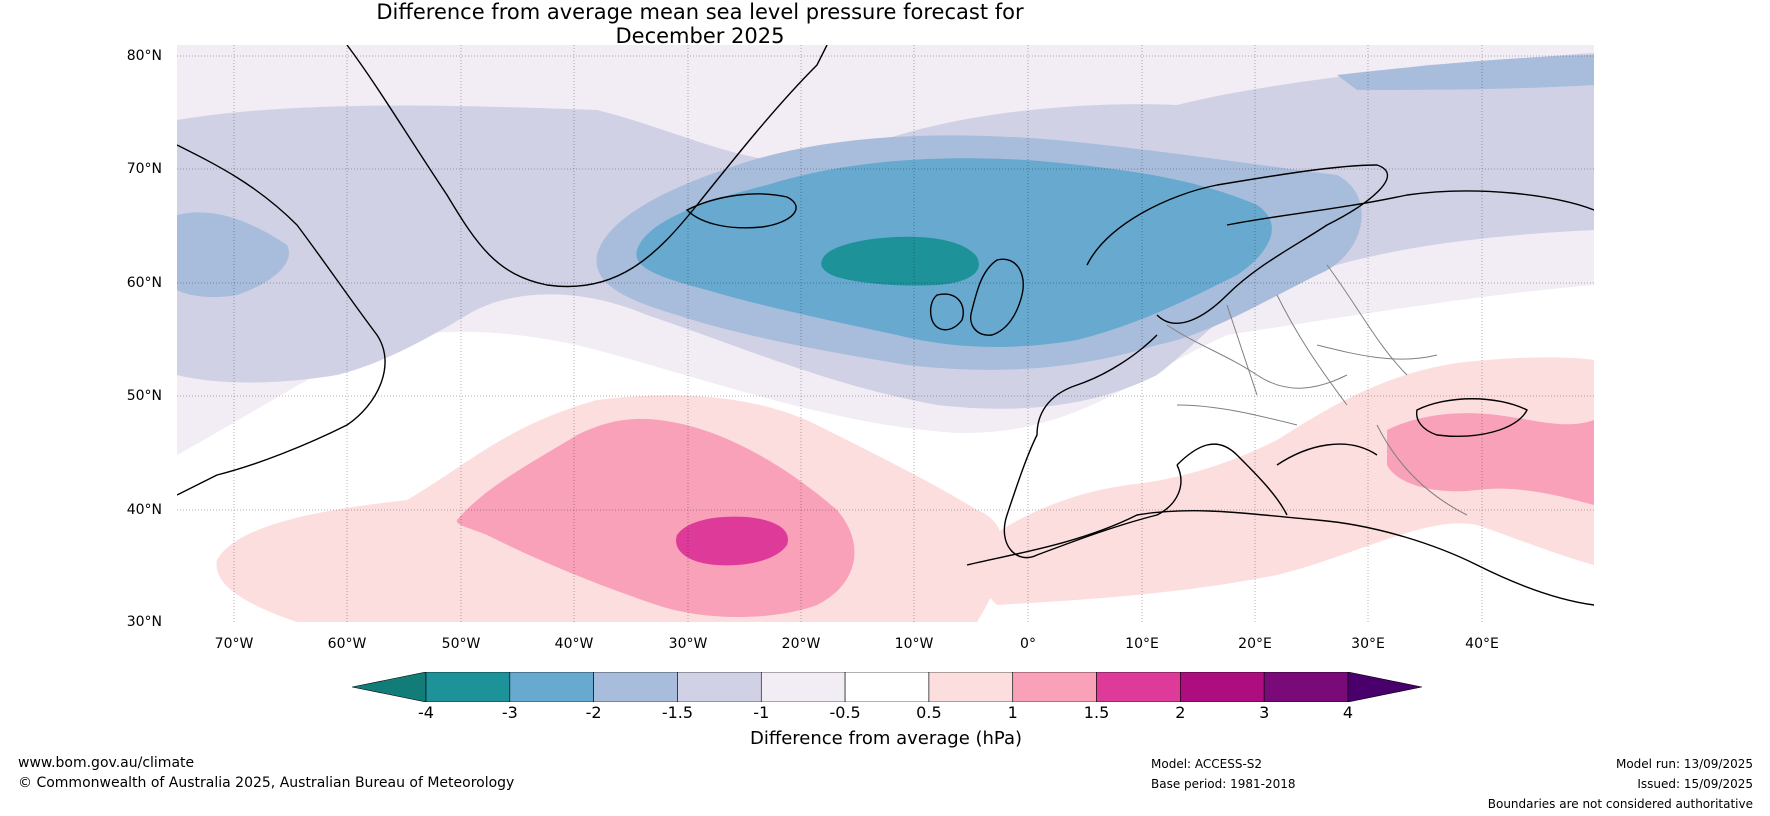 The image size is (1770, 816). What do you see at coordinates (845, 712) in the screenshot?
I see `colorbar-tick-label: -0.5` at bounding box center [845, 712].